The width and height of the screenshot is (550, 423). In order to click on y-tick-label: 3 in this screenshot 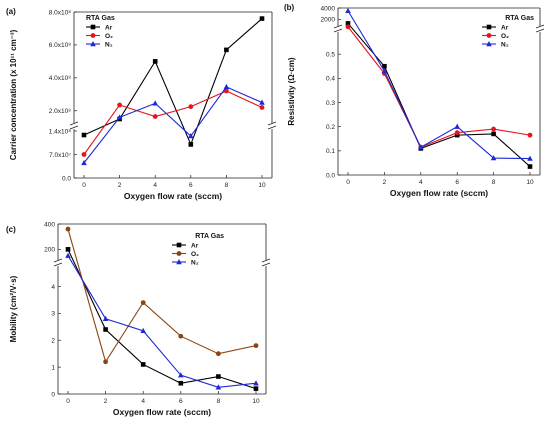, I will do `click(53, 314)`.